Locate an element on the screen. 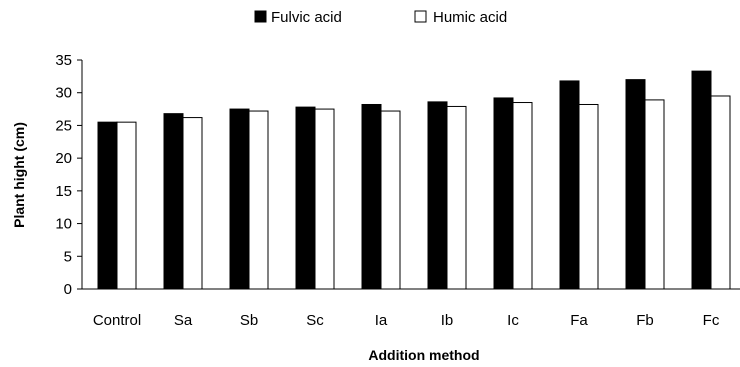 This screenshot has height=367, width=740. x-tick-label-fa: Fa is located at coordinates (579, 320).